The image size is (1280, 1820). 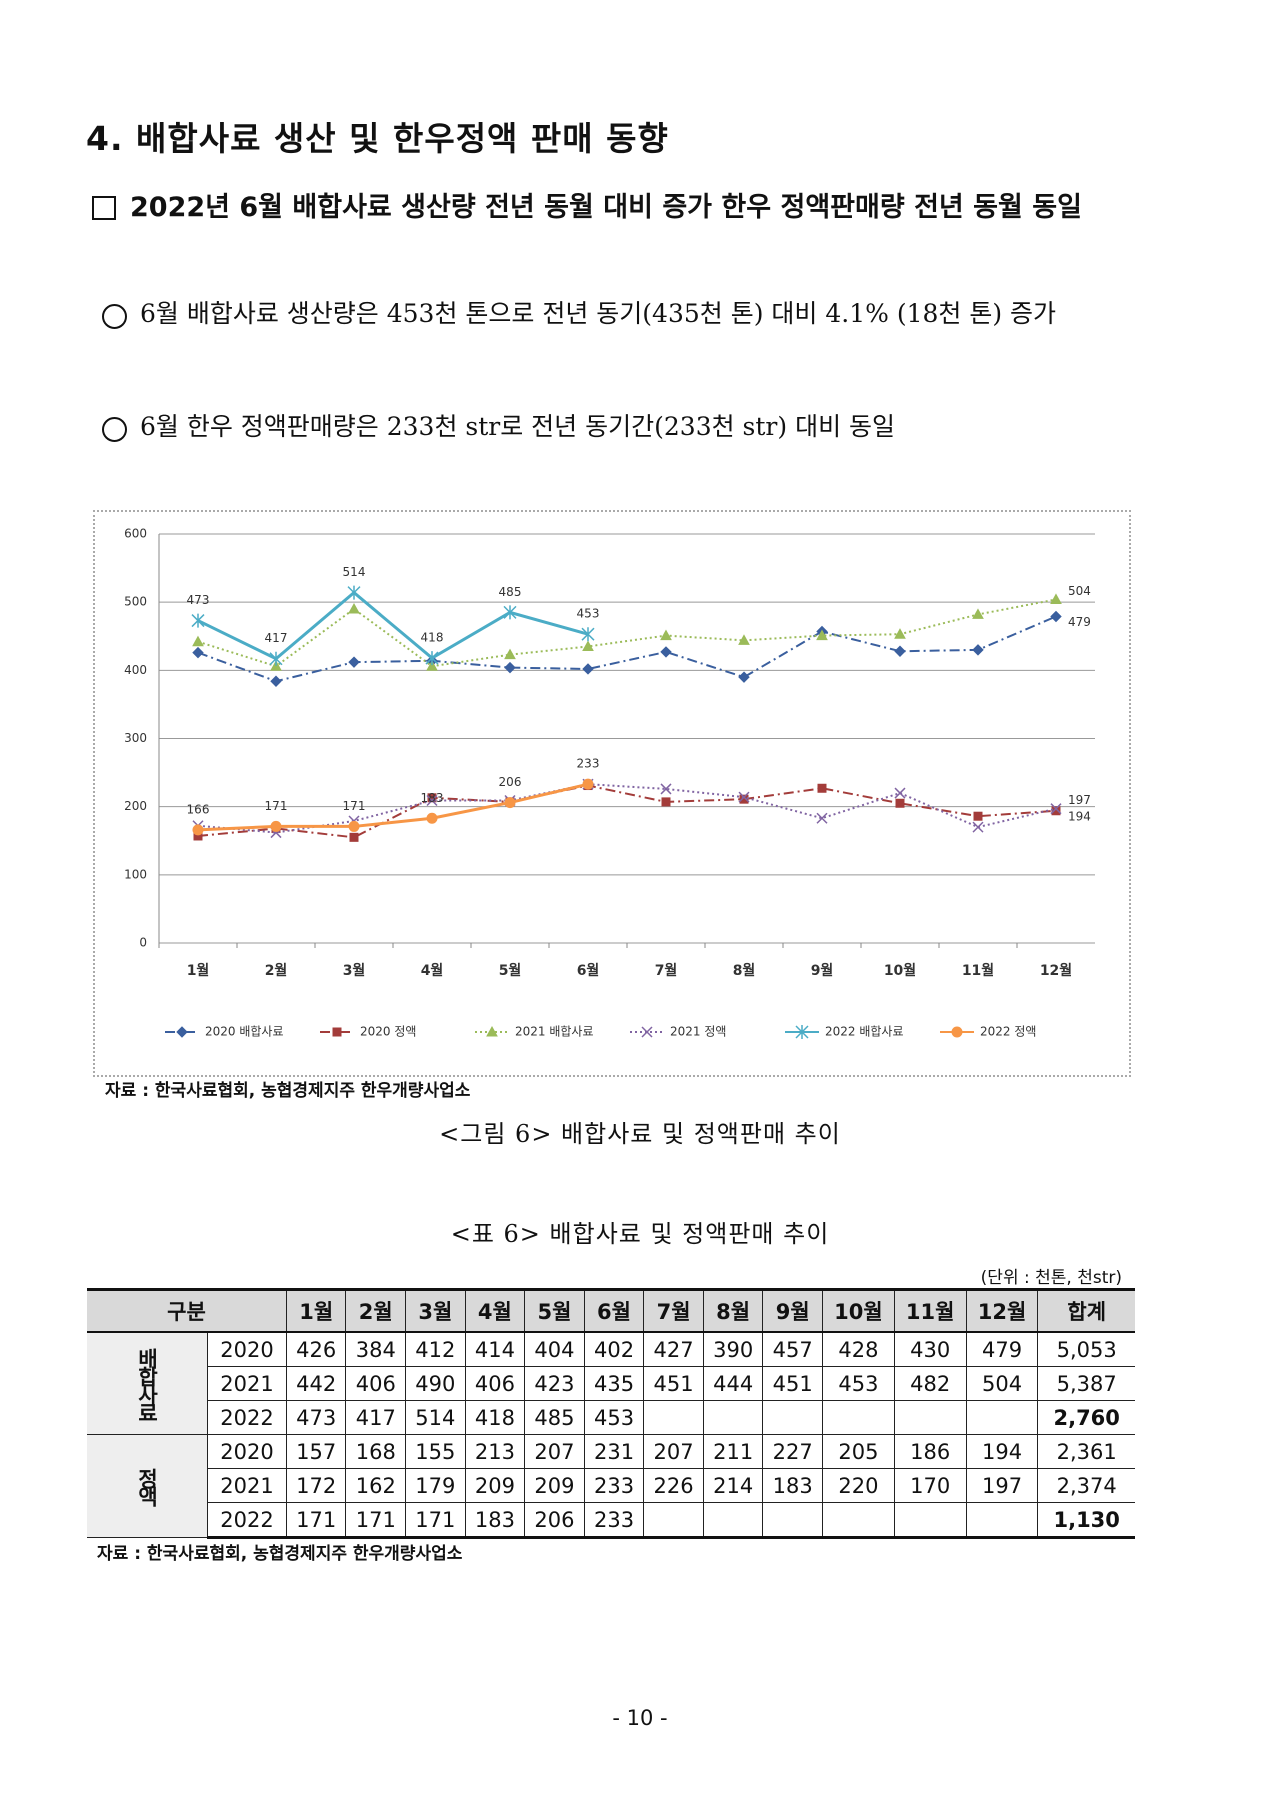 What do you see at coordinates (640, 1718) in the screenshot?
I see `page-number: - 10 -` at bounding box center [640, 1718].